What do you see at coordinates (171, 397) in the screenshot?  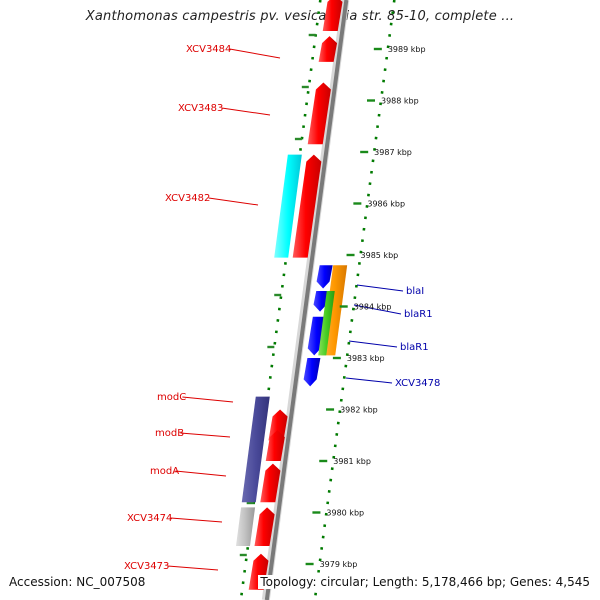 I see `label-modc: modC` at bounding box center [171, 397].